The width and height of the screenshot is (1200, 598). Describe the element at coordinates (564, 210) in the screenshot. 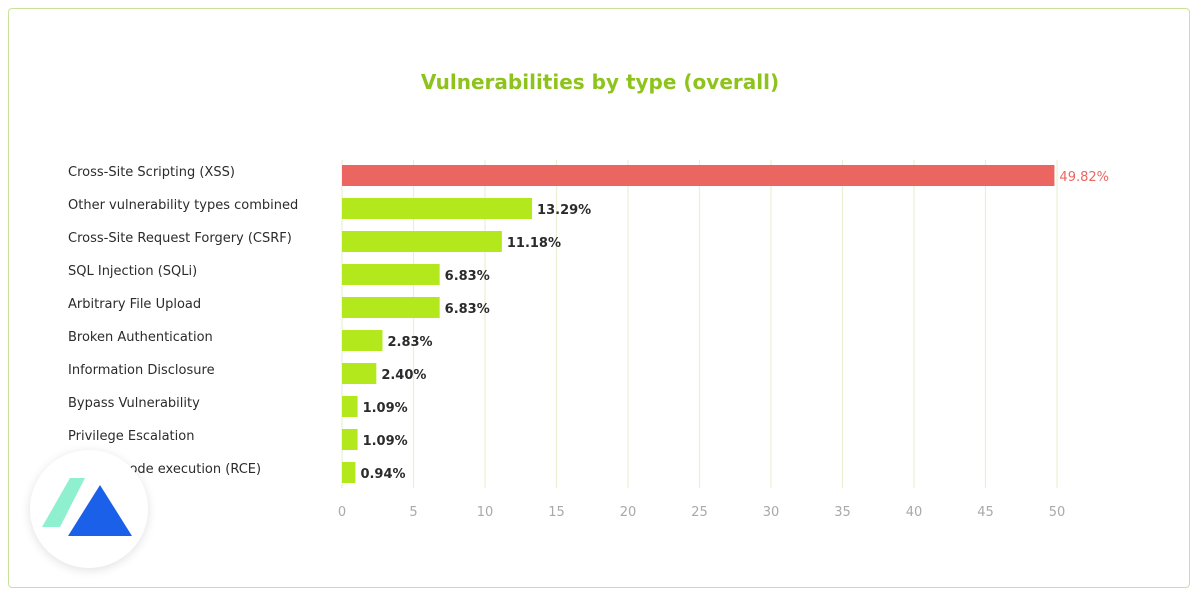

I see `value-label: 13.29%` at that location.